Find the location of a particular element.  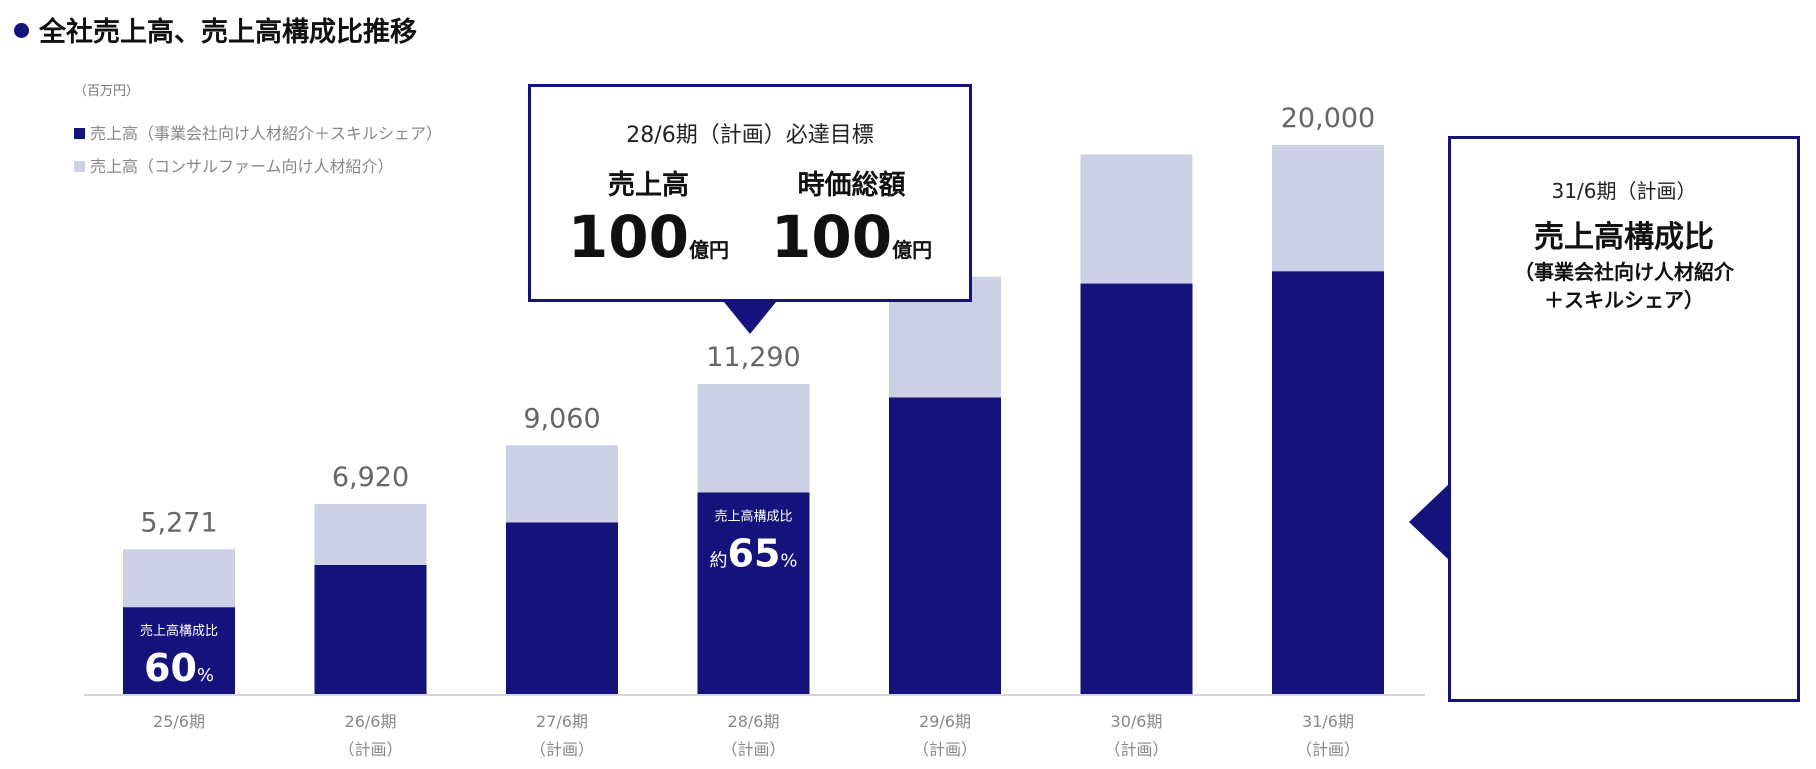

x-tick-label-1: 26/6期 is located at coordinates (371, 721).